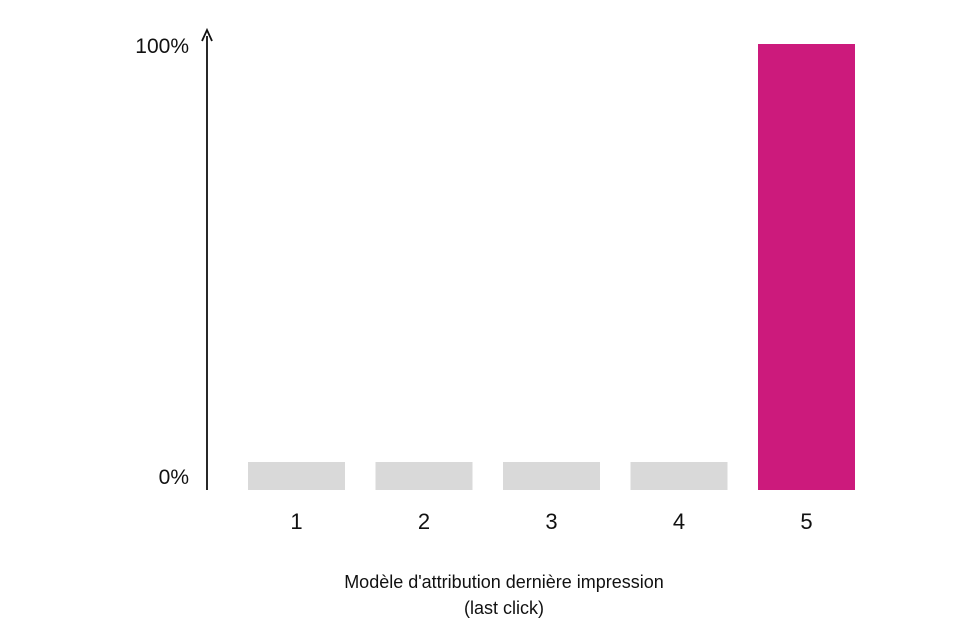 This screenshot has height=644, width=980. Describe the element at coordinates (504, 608) in the screenshot. I see `x-axis-subtitle: (last click)` at that location.